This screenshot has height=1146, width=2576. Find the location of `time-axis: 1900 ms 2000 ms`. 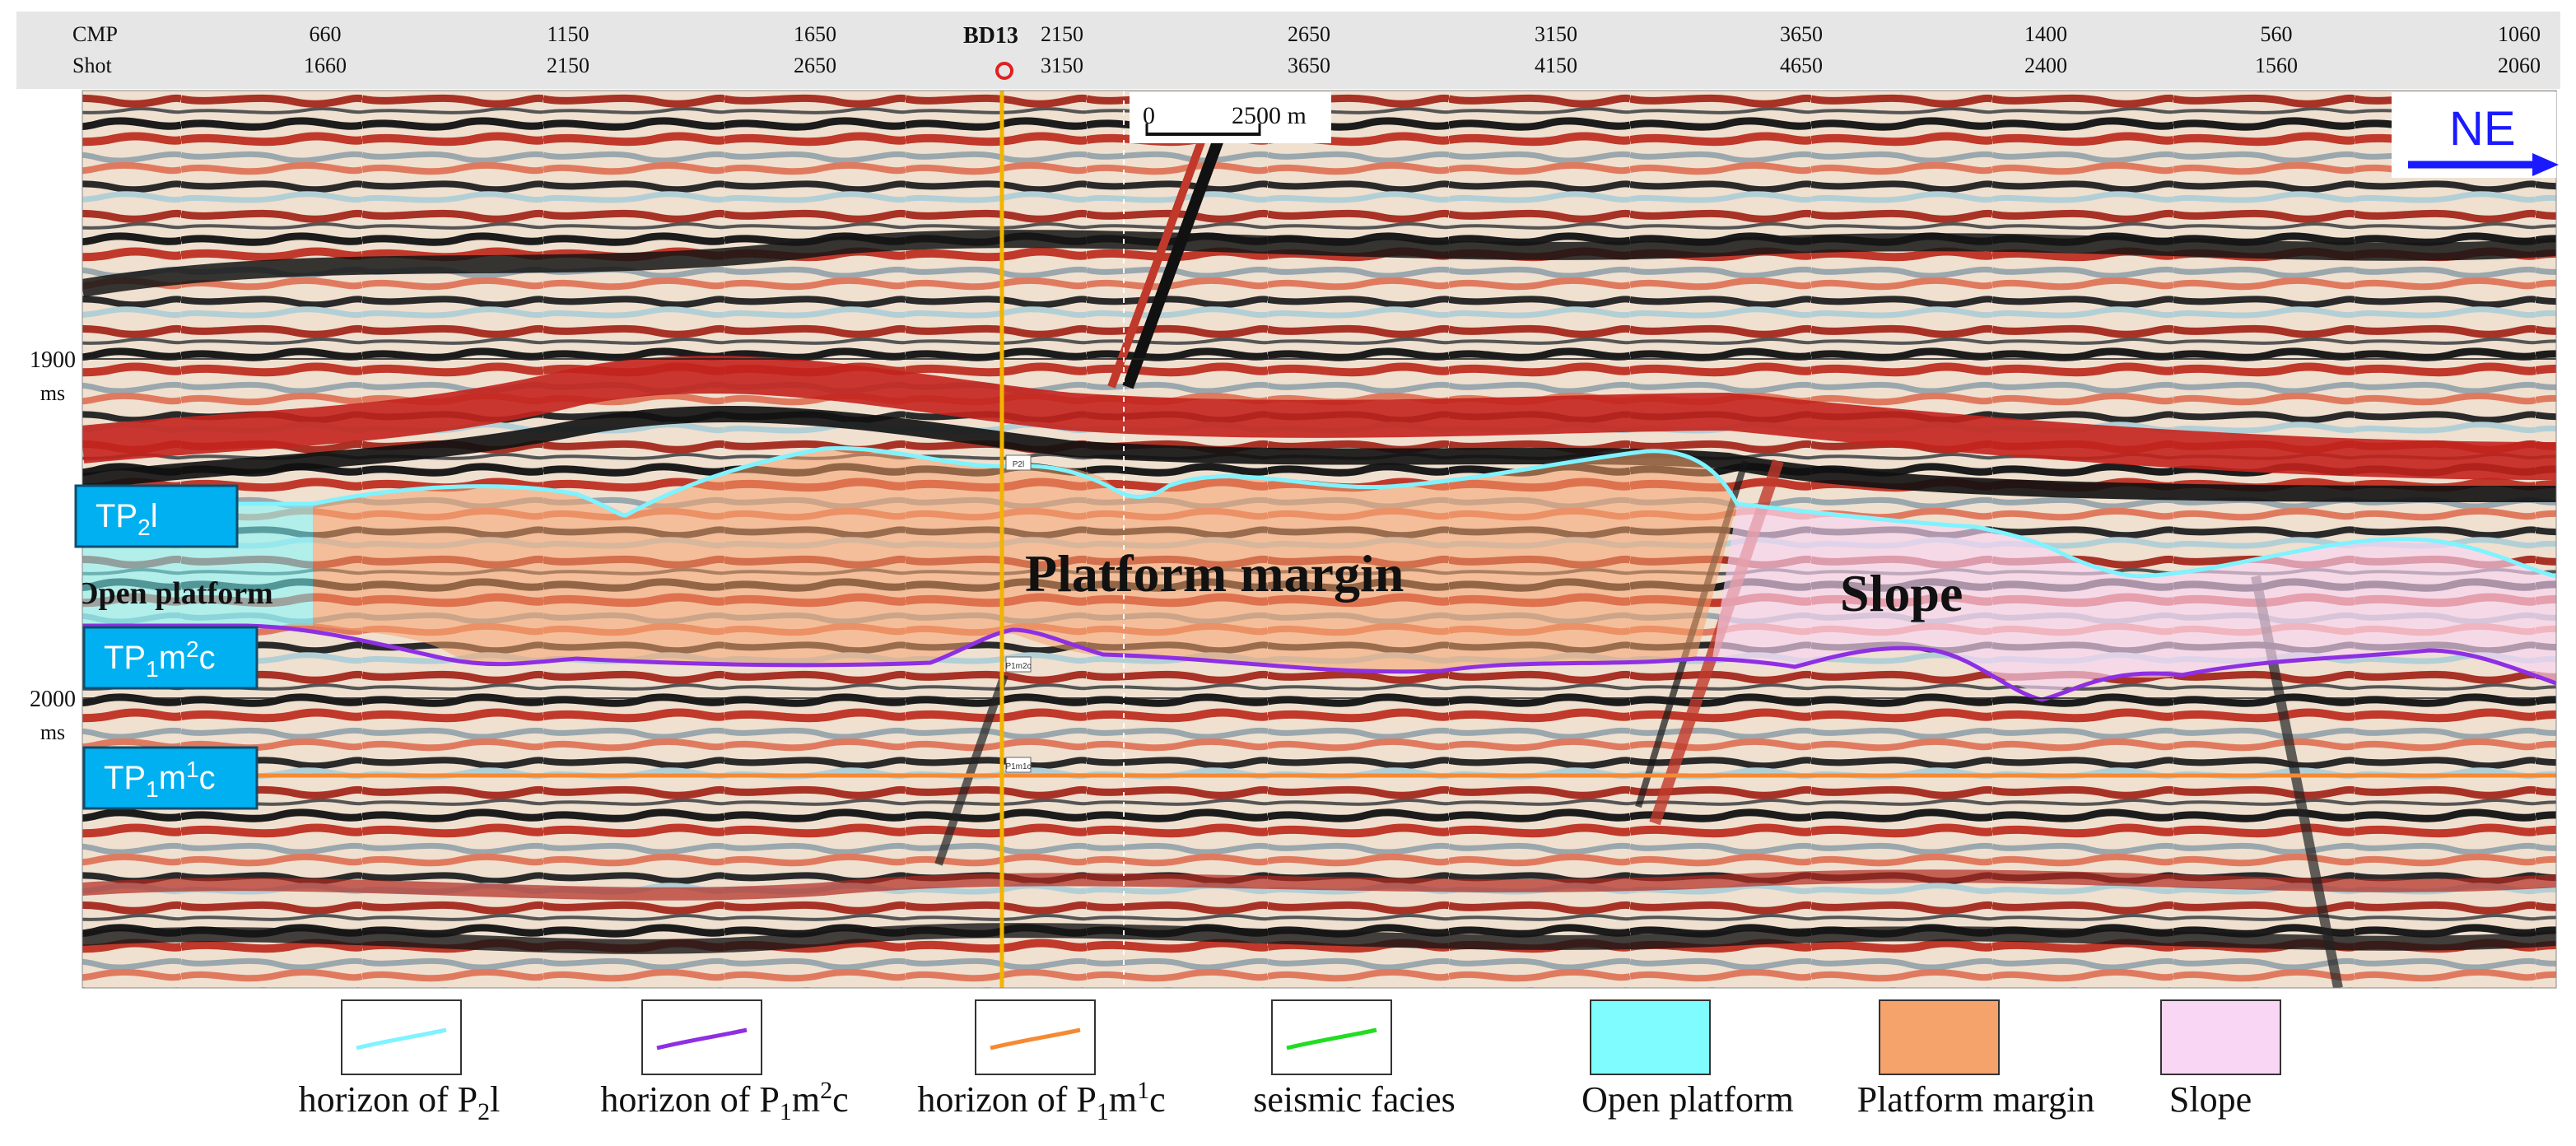

time-axis: 1900 ms 2000 ms is located at coordinates (53, 545).